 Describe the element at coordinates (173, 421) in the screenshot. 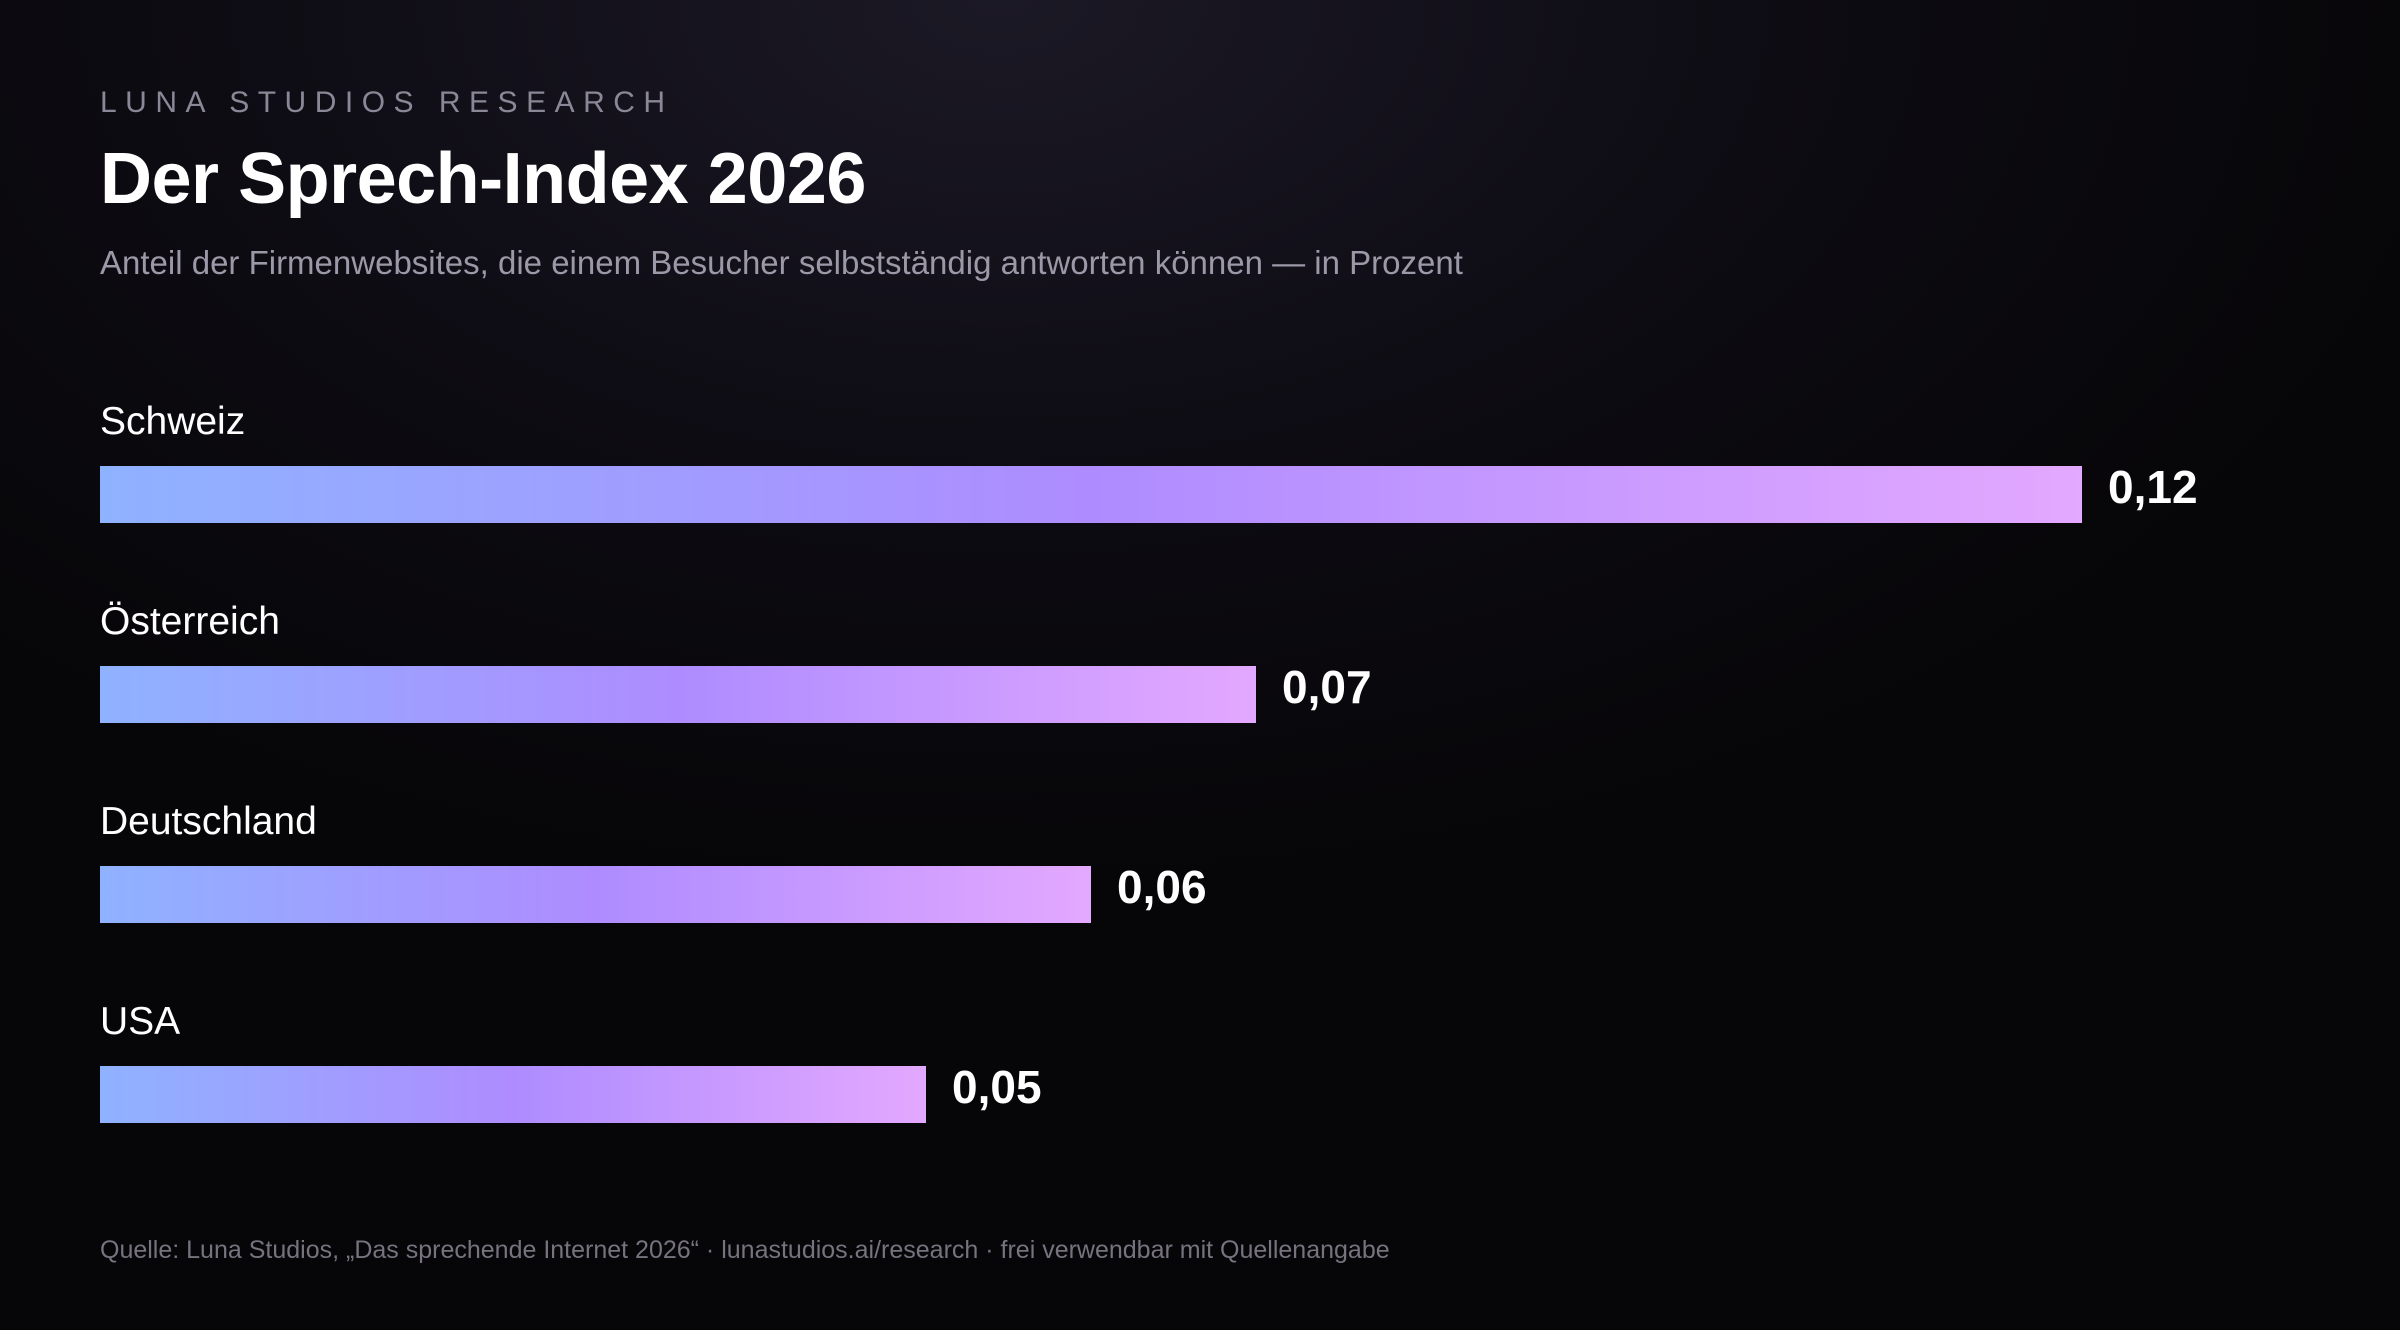

I see `category-label-schweiz: Schweiz` at that location.